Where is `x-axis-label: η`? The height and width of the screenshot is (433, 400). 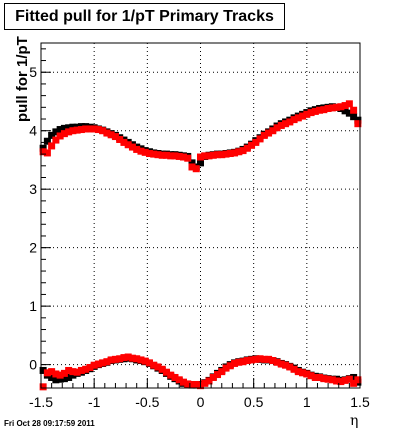
x-axis-label: η is located at coordinates (354, 421).